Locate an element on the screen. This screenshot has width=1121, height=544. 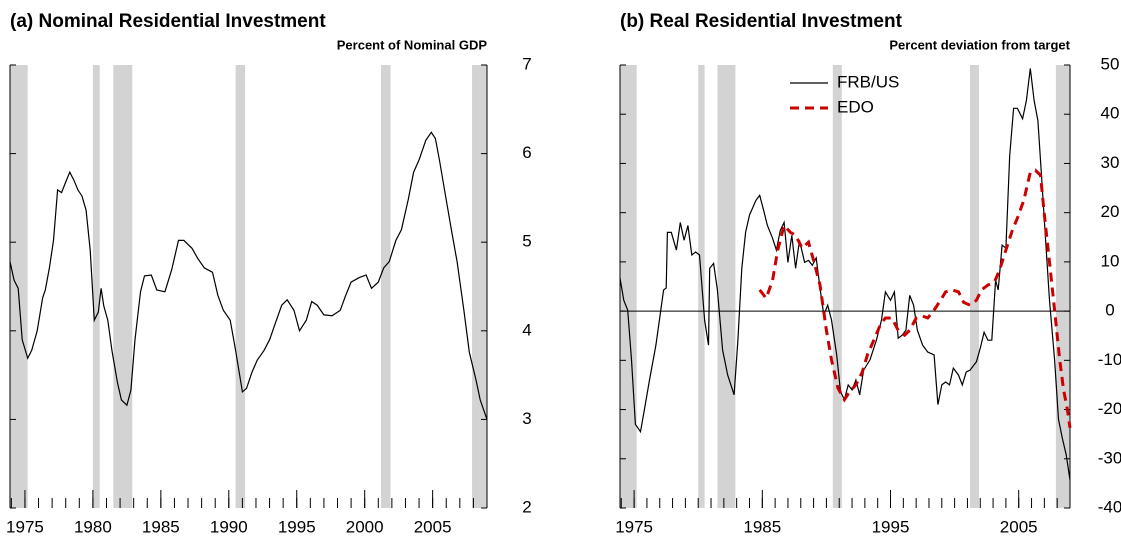
y-tick-label: -10 is located at coordinates (1109, 359).